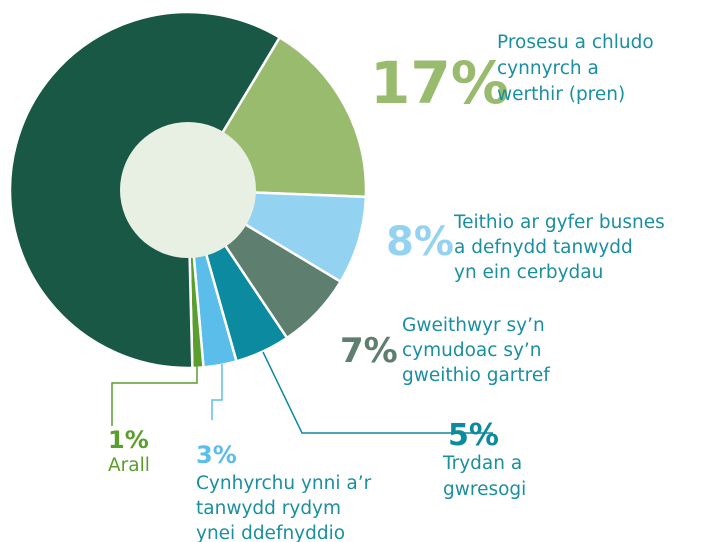  What do you see at coordinates (482, 463) in the screenshot?
I see `category-label: Trydan a` at bounding box center [482, 463].